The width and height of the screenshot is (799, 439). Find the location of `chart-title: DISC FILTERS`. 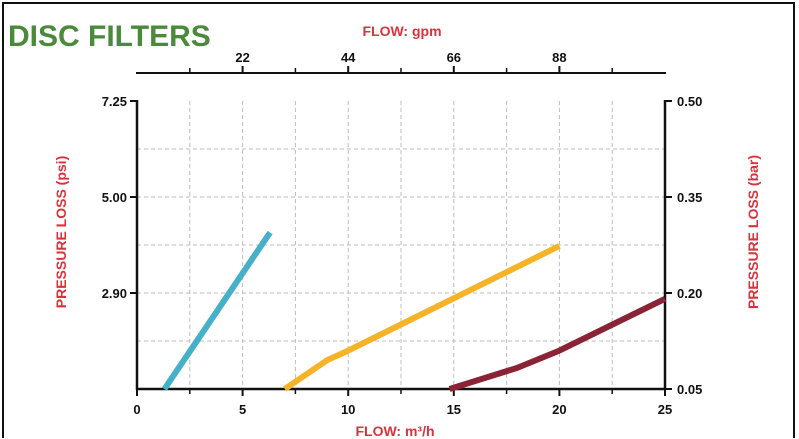

chart-title: DISC FILTERS is located at coordinates (109, 36).